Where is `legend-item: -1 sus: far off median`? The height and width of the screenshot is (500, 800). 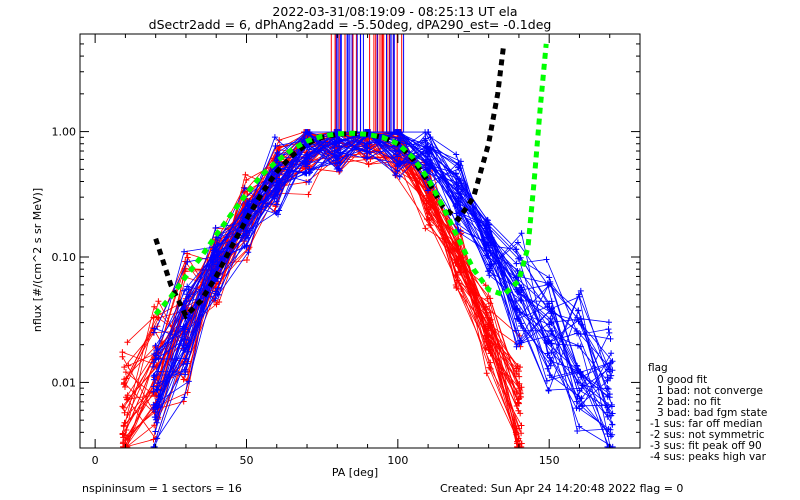
legend-item: -1 sus: far off median is located at coordinates (706, 424).